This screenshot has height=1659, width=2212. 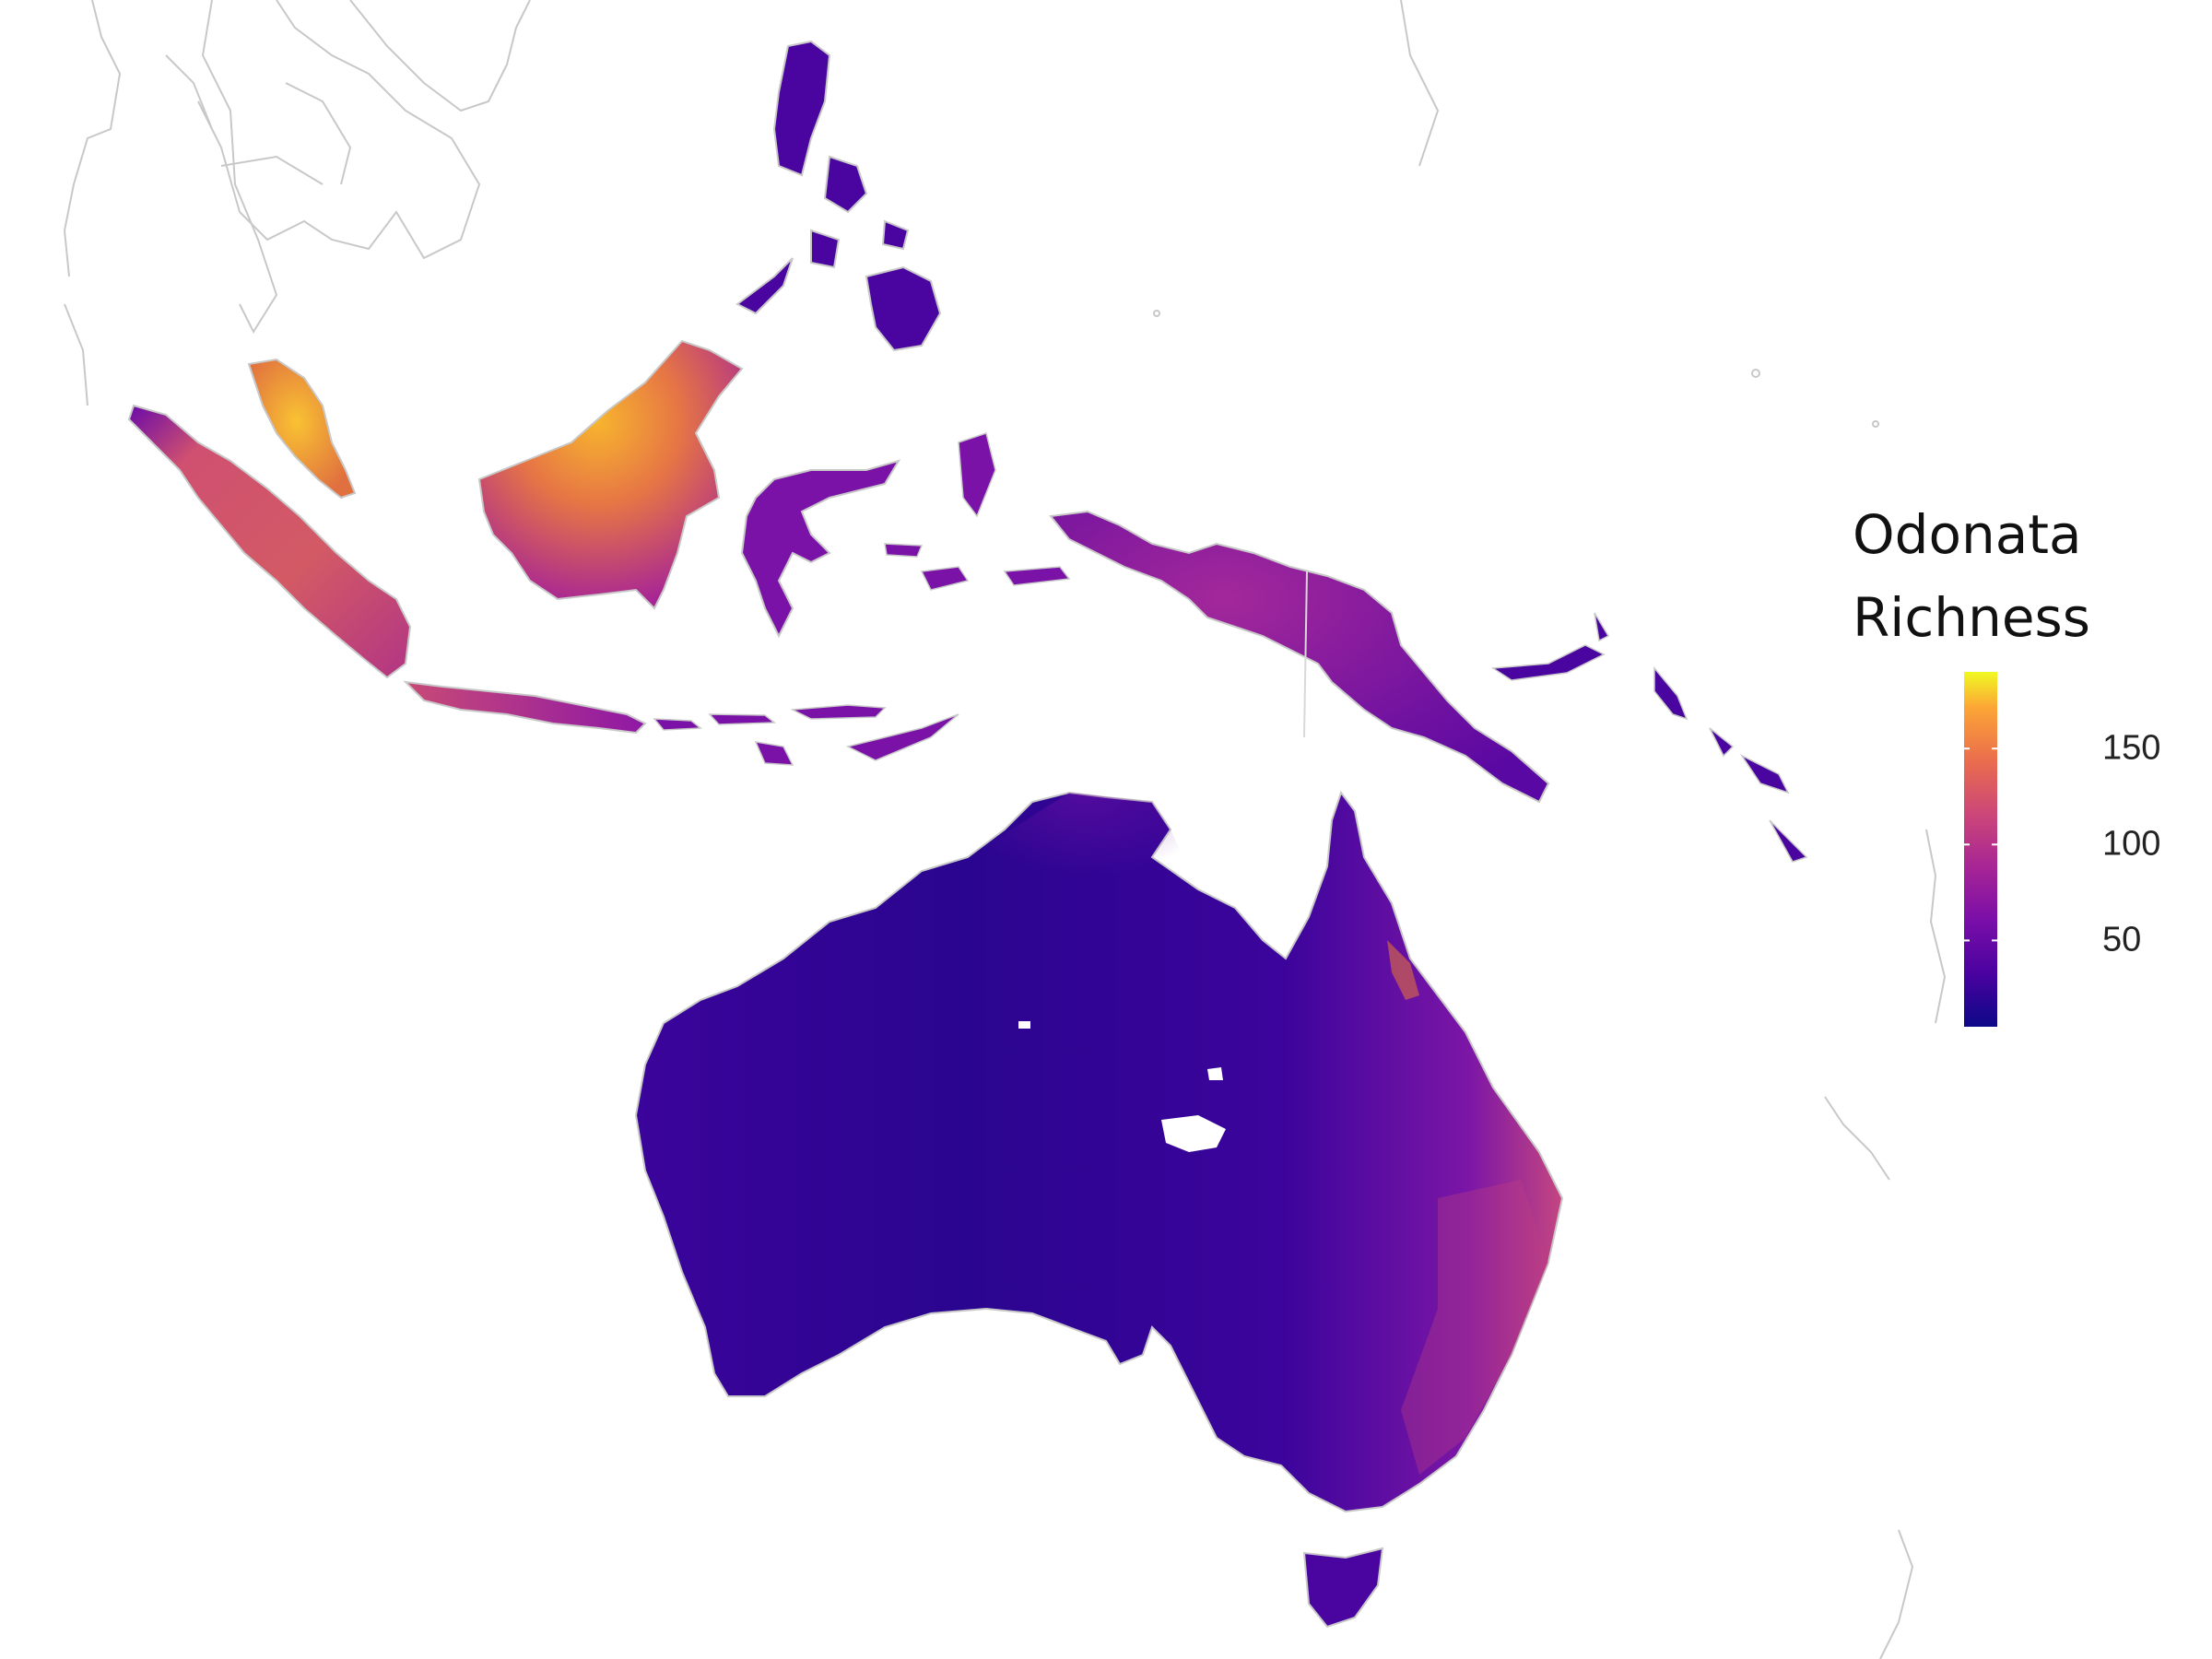 I want to click on australia-lakes, so click(x=1122, y=1086).